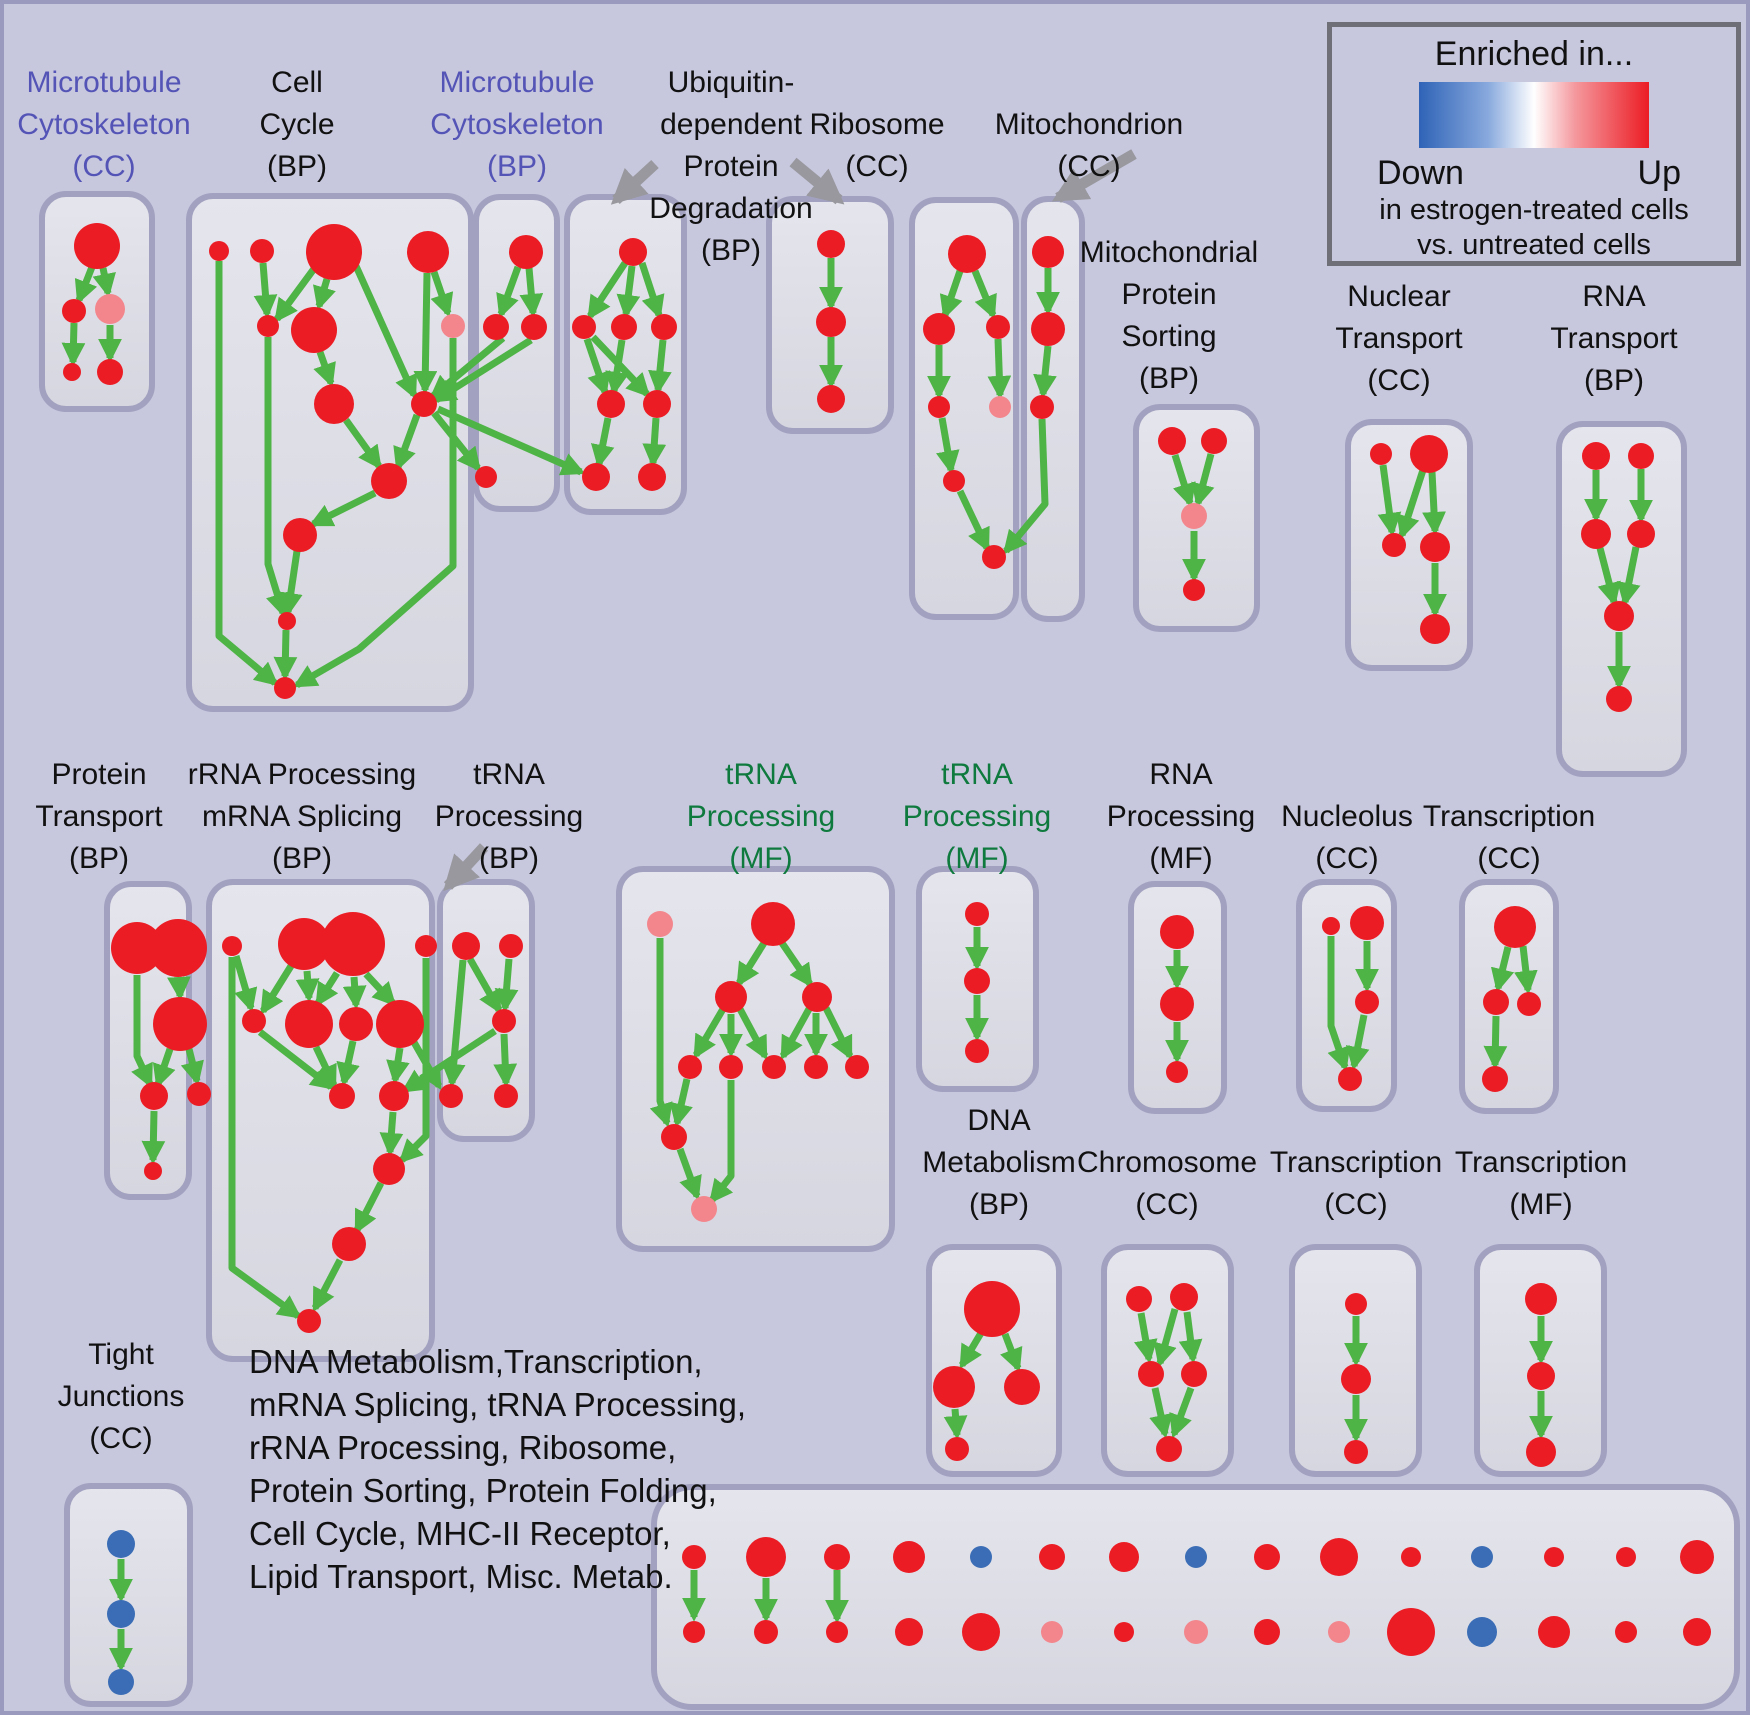 Image resolution: width=1750 pixels, height=1715 pixels. Describe the element at coordinates (1409, 545) in the screenshot. I see `nuclear-transport-cc-box` at that location.